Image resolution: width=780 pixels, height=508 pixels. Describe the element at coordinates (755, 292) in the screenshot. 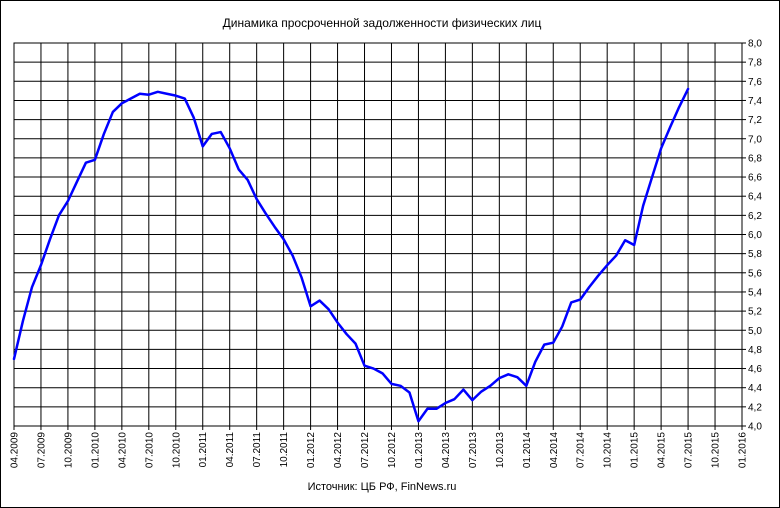

I see `y-tick-label: 5,4` at that location.